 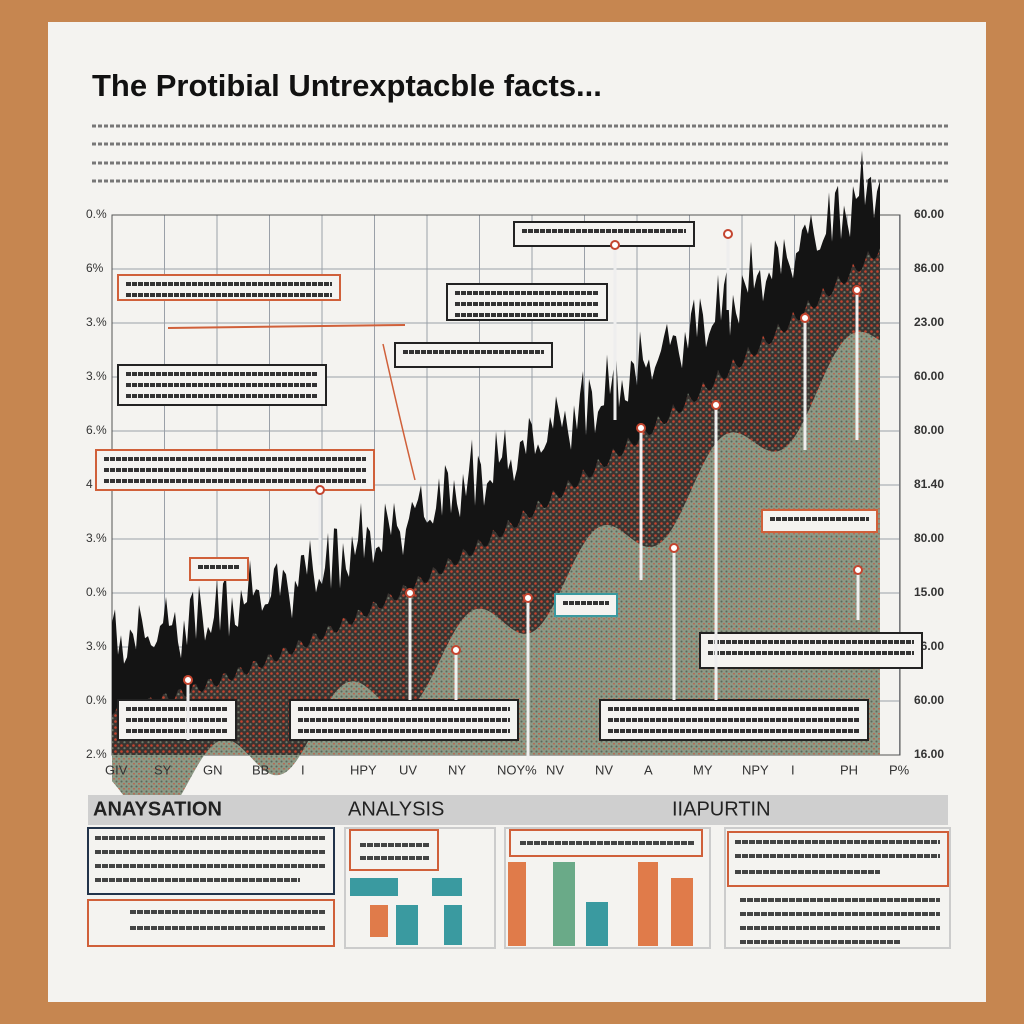 I want to click on left-tick-label: 6.%, so click(x=96, y=430).